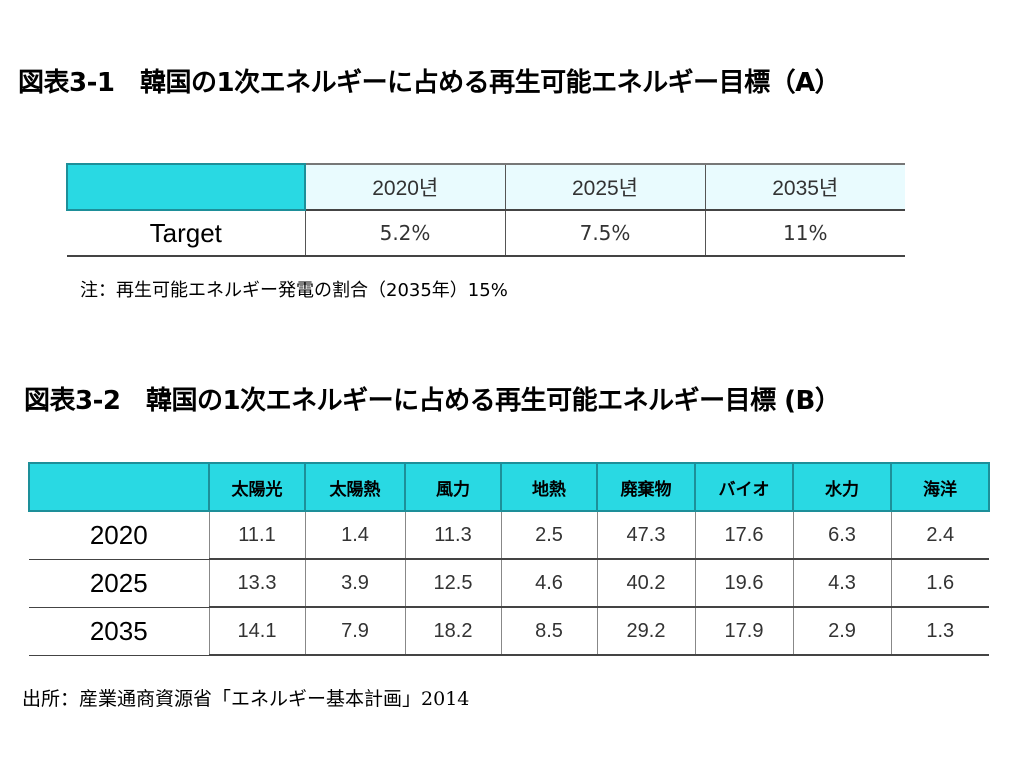 The height and width of the screenshot is (768, 1024). I want to click on column-label: 2025년, so click(605, 188).